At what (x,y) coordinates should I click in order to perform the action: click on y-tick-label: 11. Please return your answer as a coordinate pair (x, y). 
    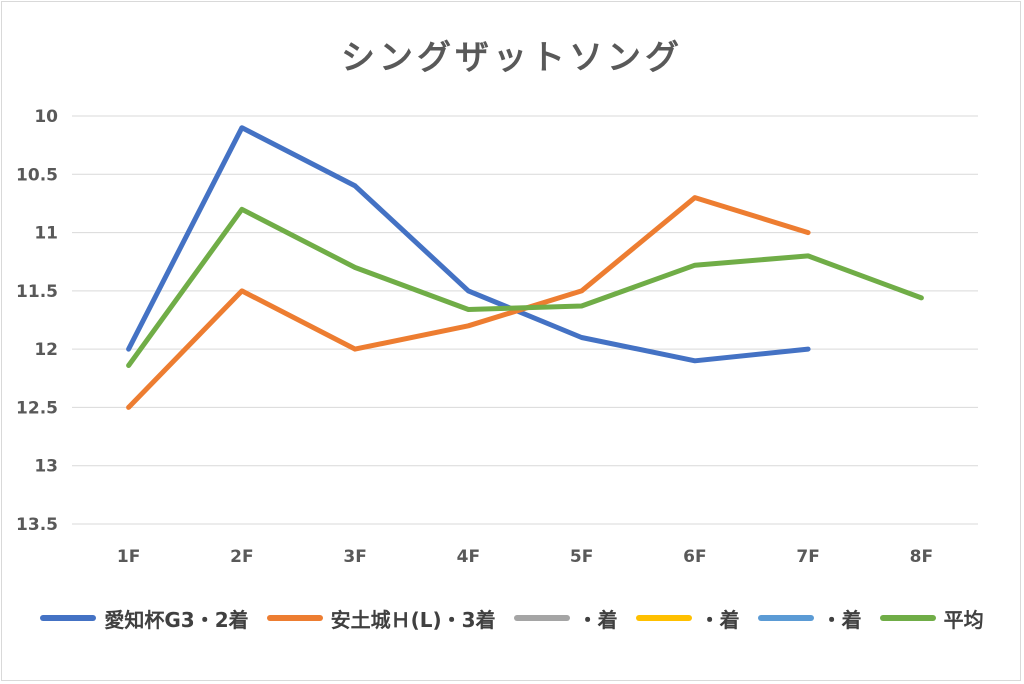
    Looking at the image, I should click on (46, 234).